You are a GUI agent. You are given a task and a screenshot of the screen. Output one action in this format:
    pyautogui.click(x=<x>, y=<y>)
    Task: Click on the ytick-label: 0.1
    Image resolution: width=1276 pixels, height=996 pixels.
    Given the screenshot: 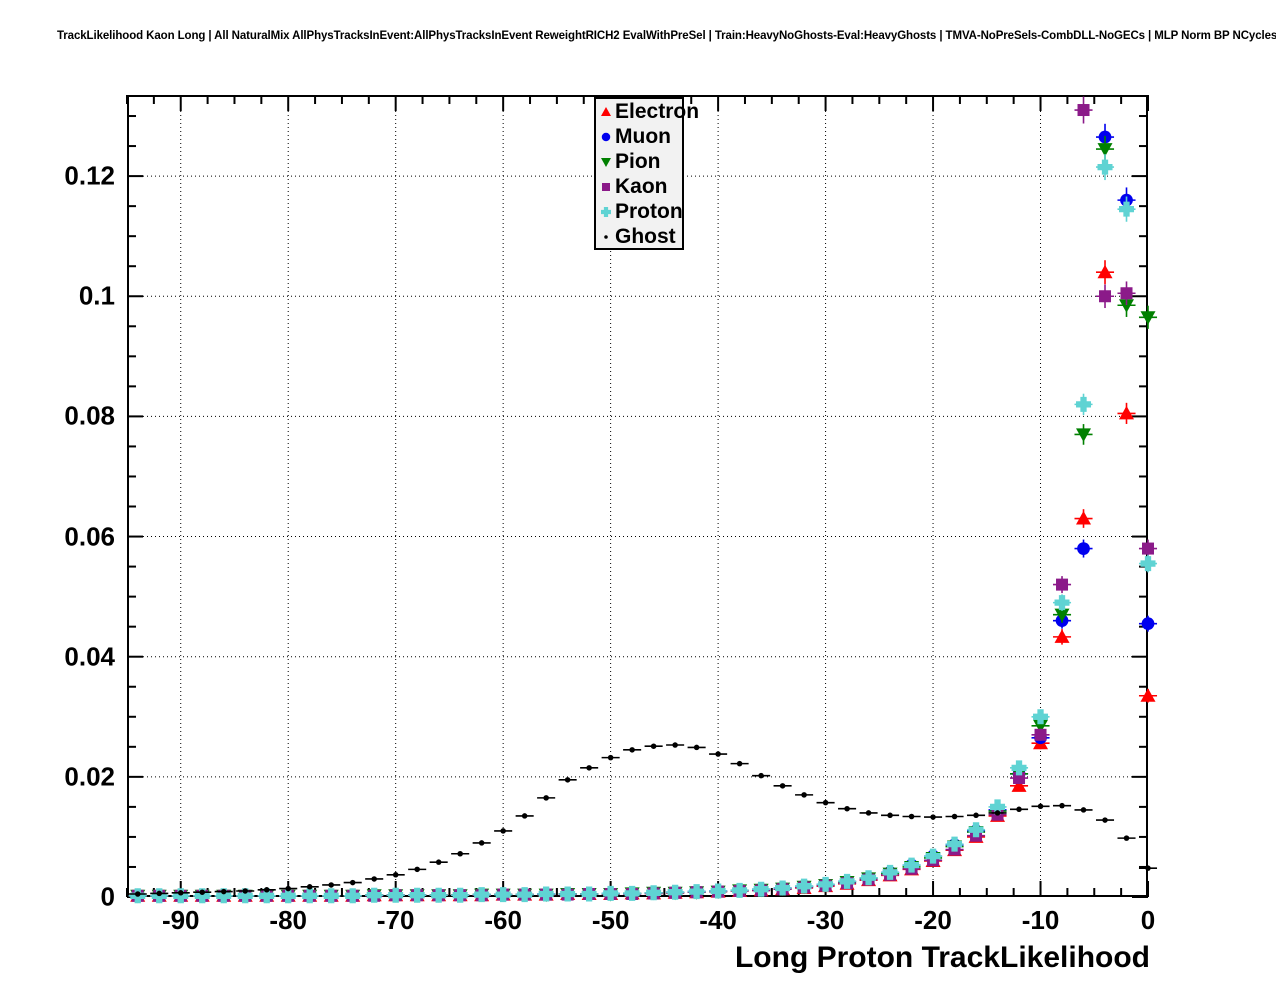 What is the action you would take?
    pyautogui.click(x=96, y=295)
    